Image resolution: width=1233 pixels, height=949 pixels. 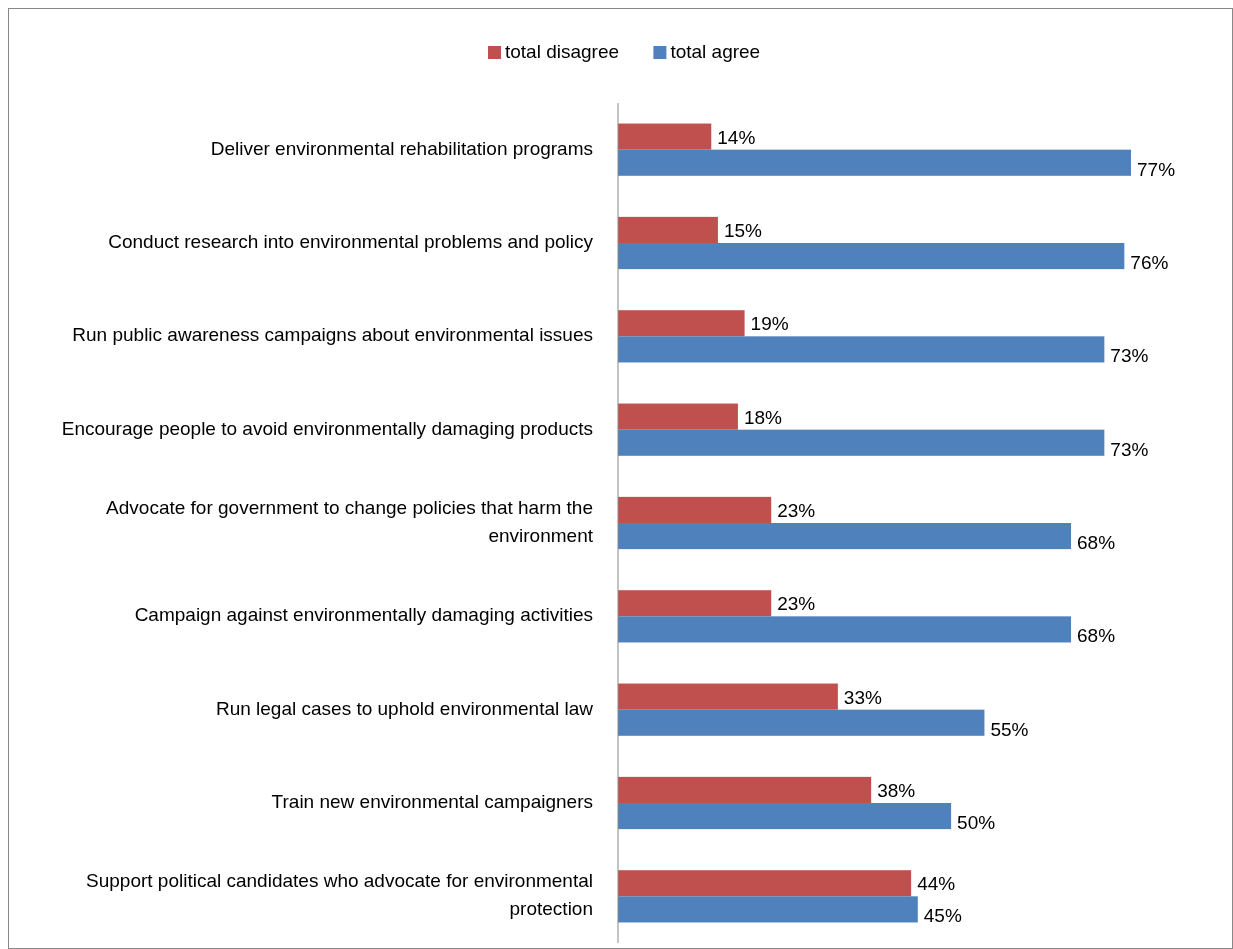 What do you see at coordinates (862, 697) in the screenshot?
I see `data-label: 33%` at bounding box center [862, 697].